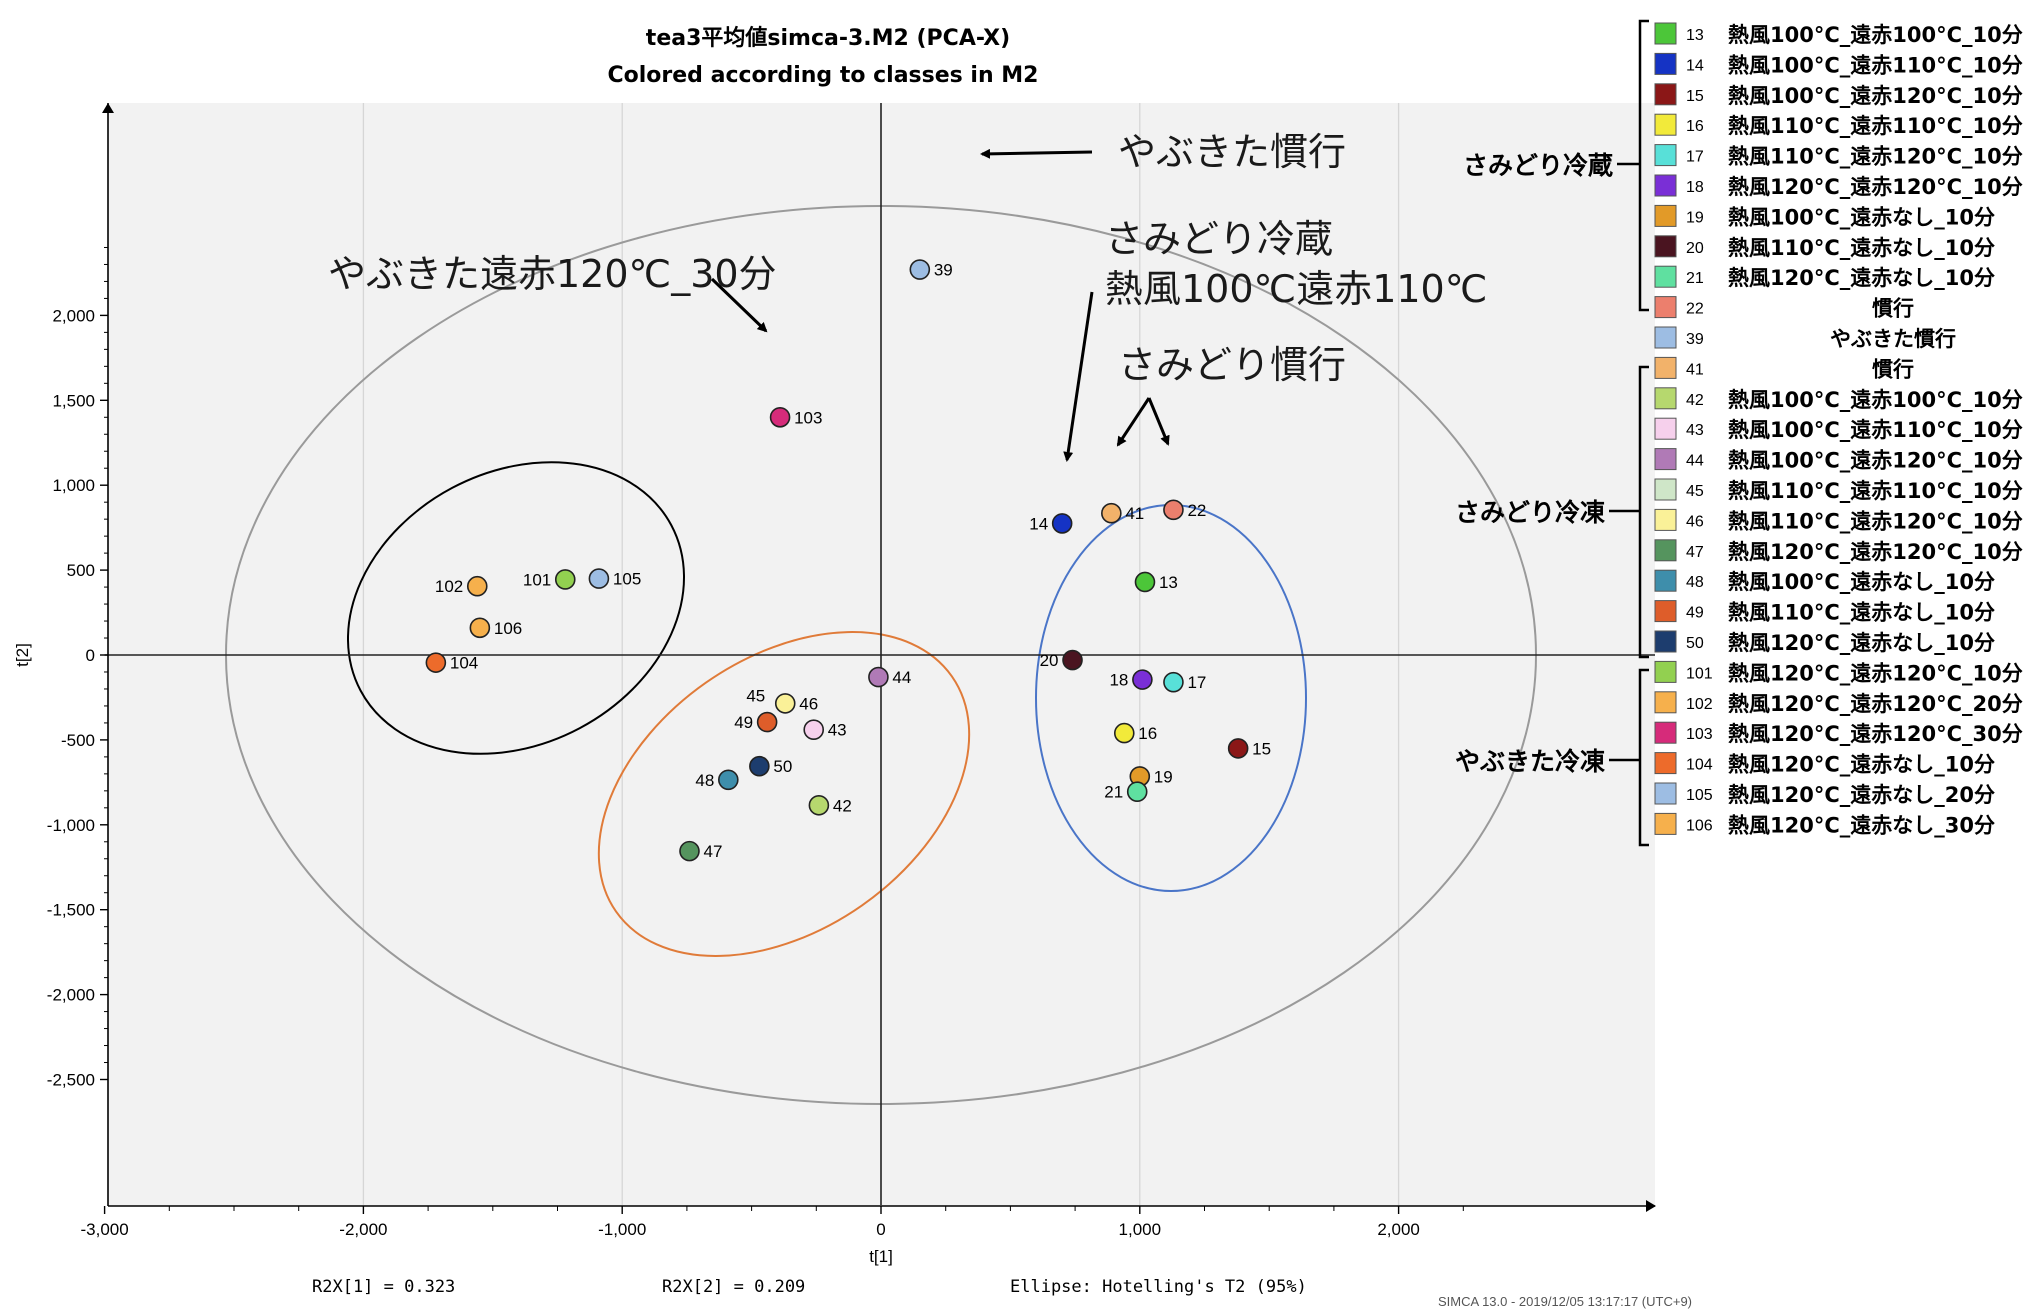 Image resolution: width=2044 pixels, height=1314 pixels. Describe the element at coordinates (1695, 157) in the screenshot. I see `legend-id-17: 17` at that location.